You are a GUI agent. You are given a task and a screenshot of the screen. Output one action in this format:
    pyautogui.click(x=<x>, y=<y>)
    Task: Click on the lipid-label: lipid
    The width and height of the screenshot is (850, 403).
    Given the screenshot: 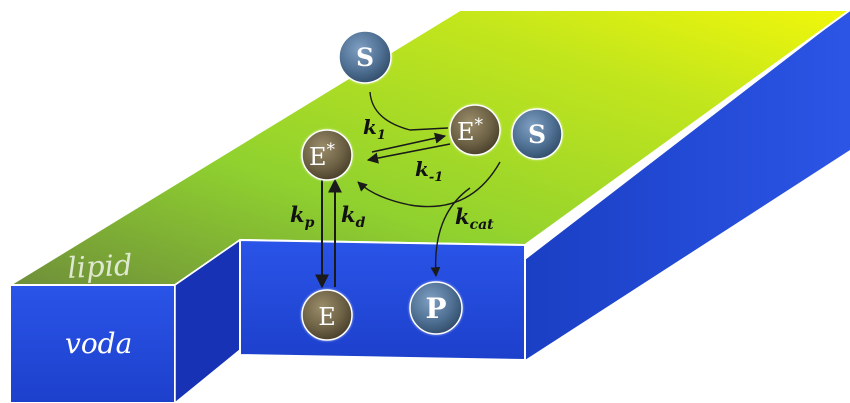 What is the action you would take?
    pyautogui.click(x=100, y=266)
    